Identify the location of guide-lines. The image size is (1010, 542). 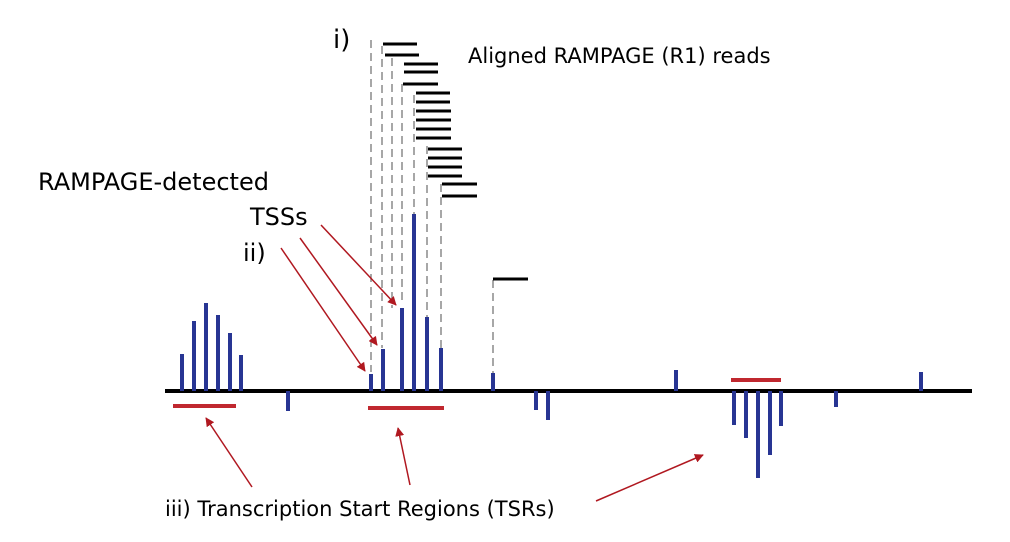
(432, 206).